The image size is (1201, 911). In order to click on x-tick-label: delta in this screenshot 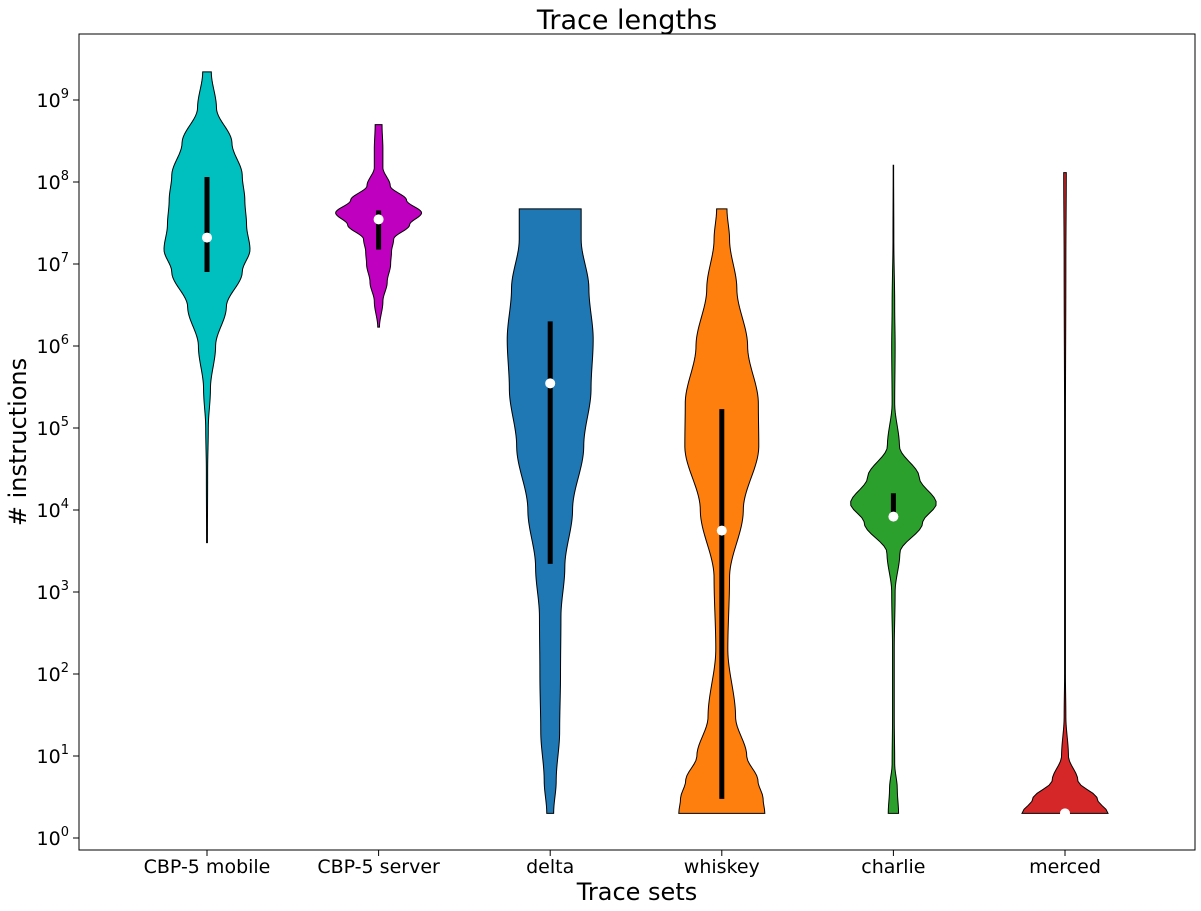, I will do `click(550, 867)`.